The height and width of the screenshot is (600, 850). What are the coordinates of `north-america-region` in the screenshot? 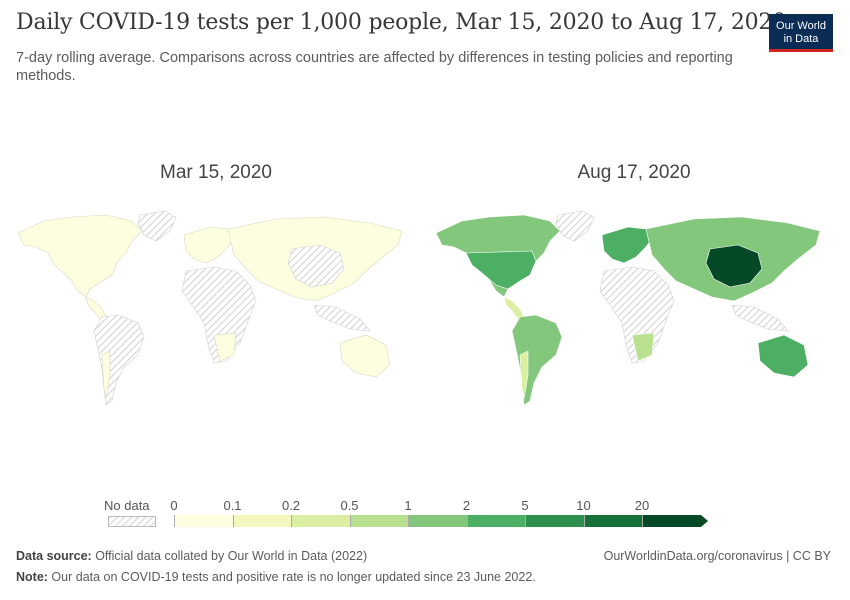 It's located at (80, 256).